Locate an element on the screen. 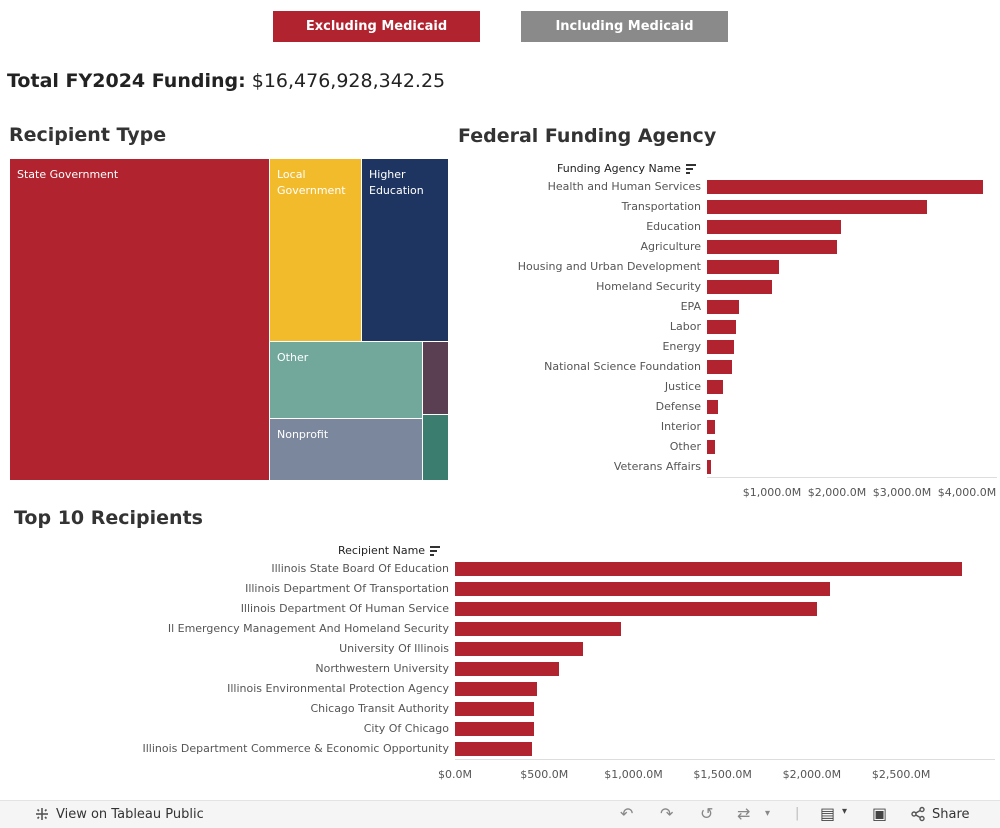  recipient-category-label: Chicago Transit Authority is located at coordinates (379, 708).